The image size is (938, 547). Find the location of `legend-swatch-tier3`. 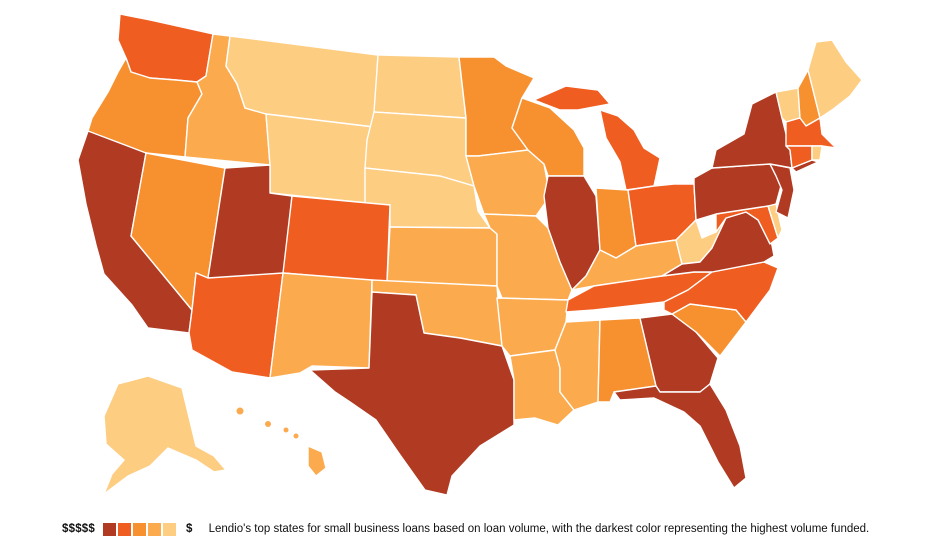

legend-swatch-tier3 is located at coordinates (139, 529).